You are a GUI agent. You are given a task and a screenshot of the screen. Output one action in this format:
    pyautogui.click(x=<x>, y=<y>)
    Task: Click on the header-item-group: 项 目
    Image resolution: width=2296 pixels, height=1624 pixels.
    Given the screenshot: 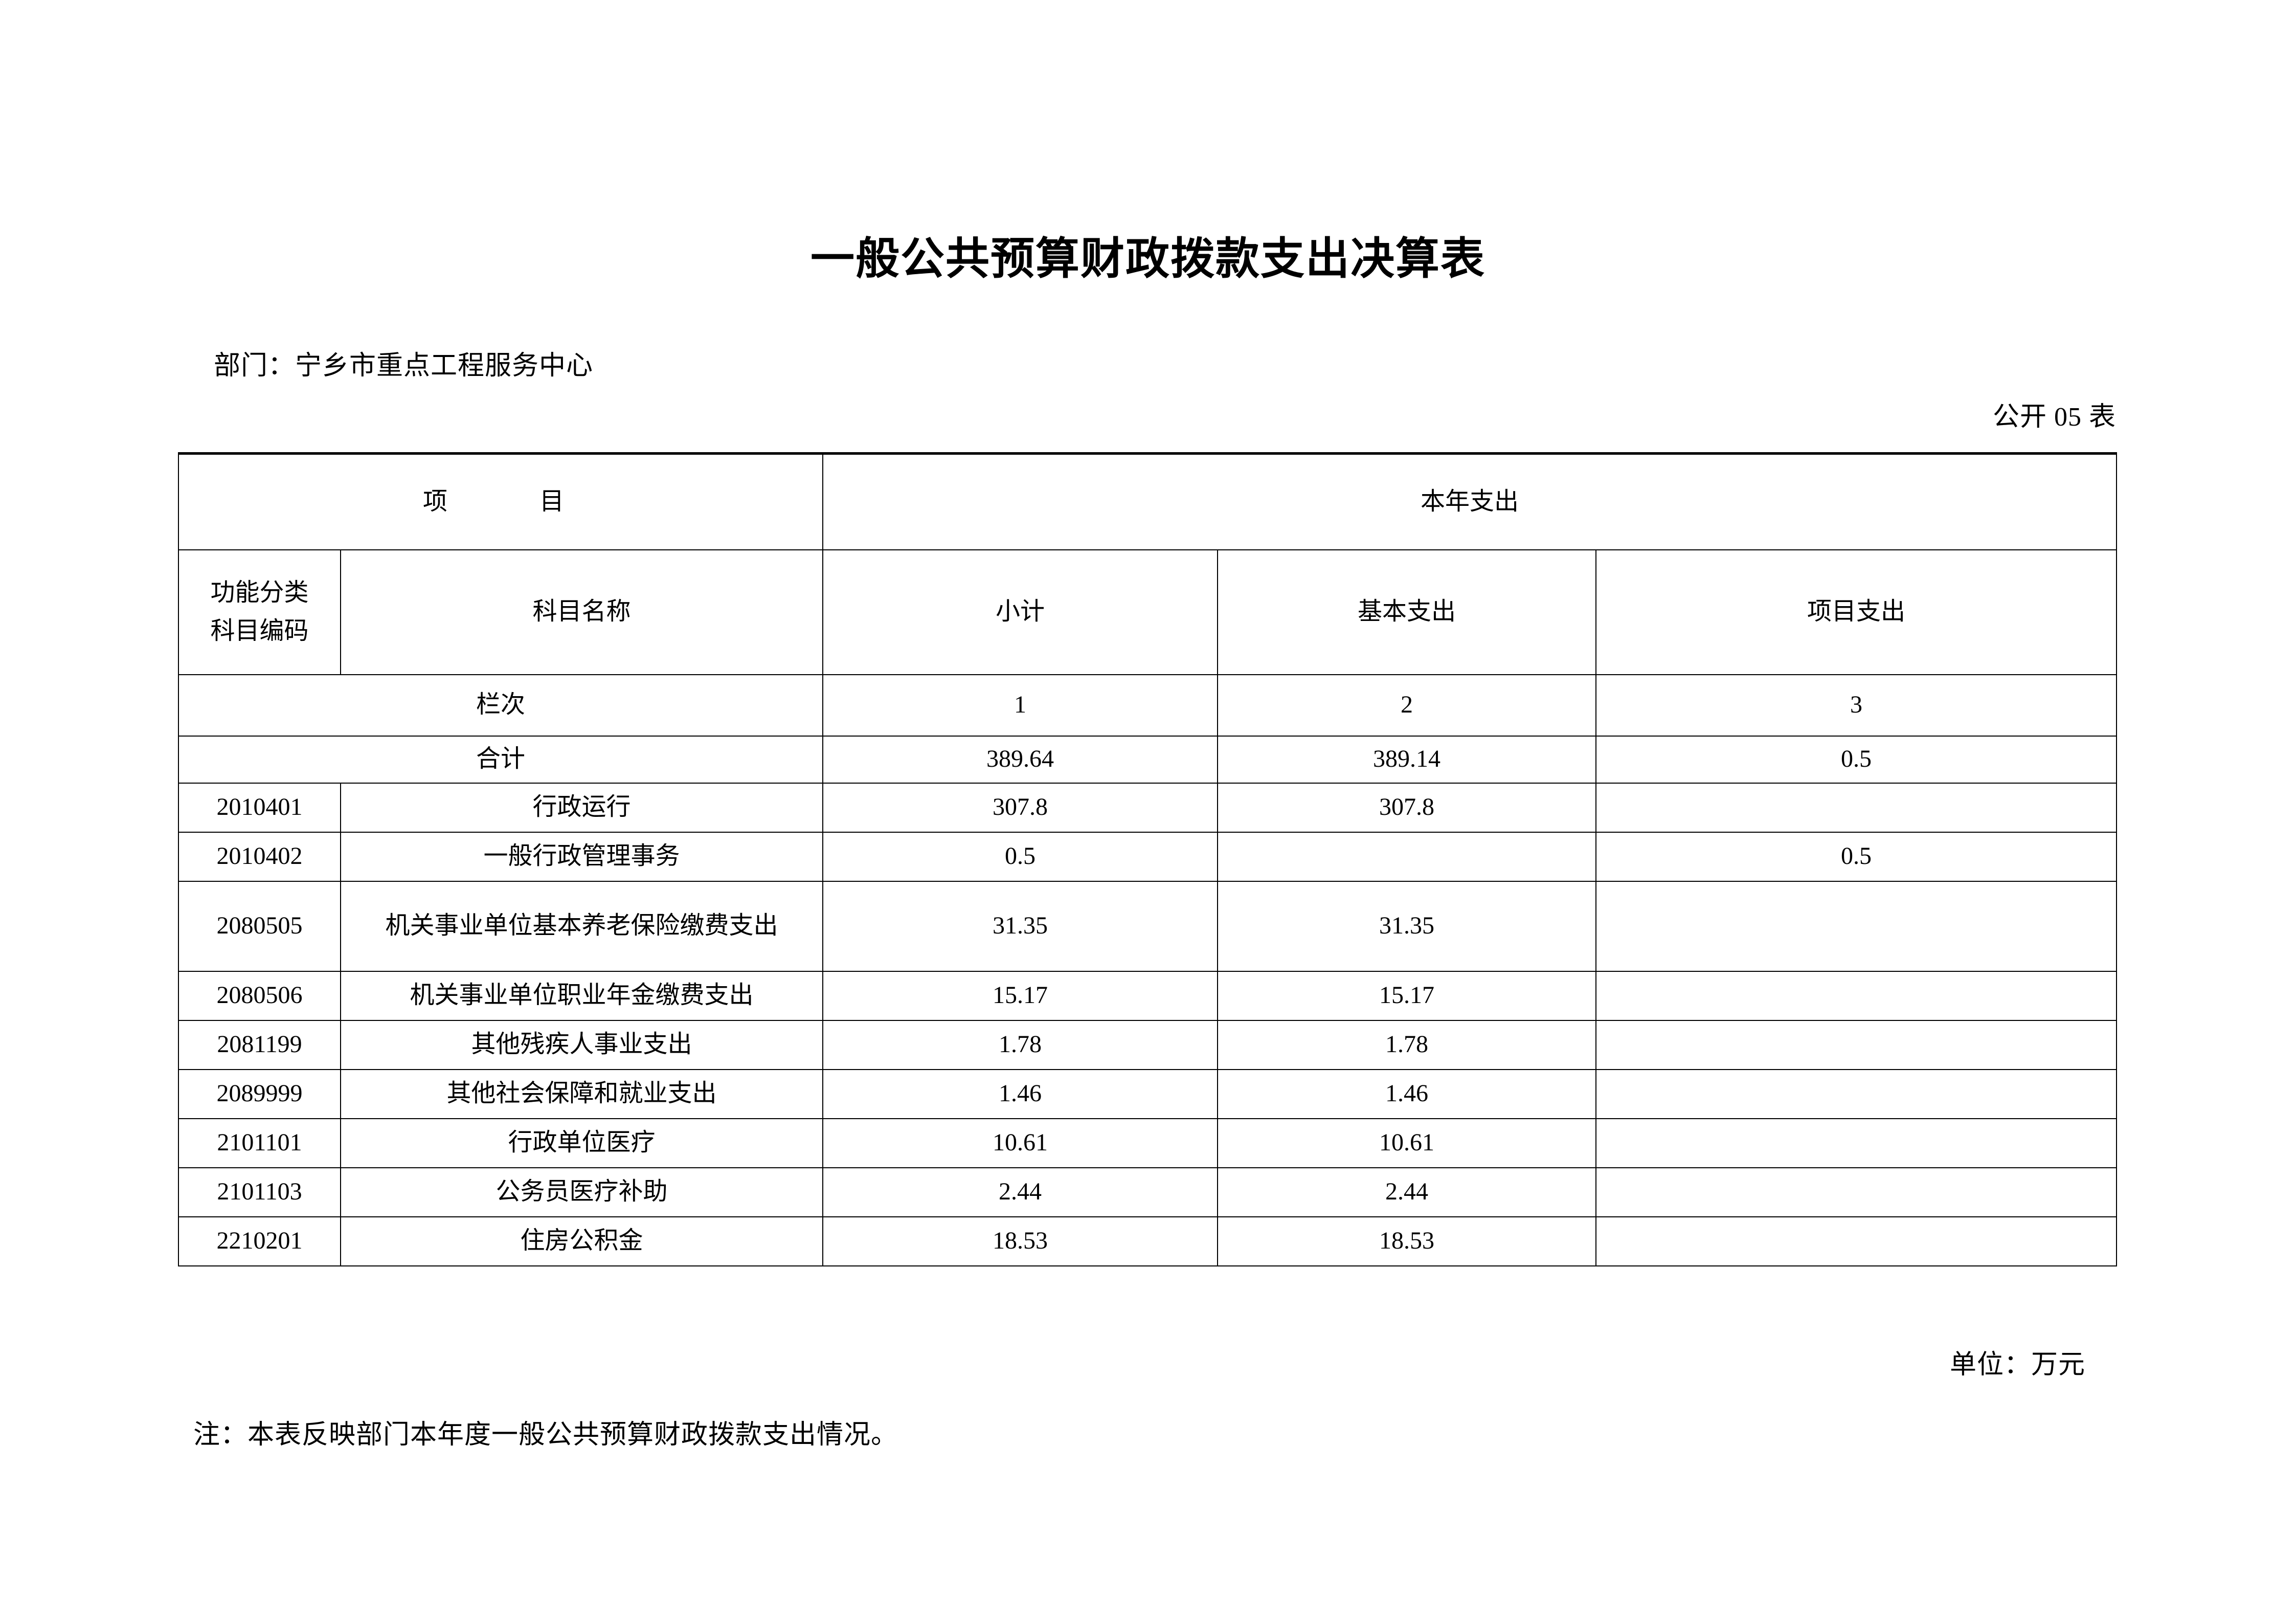 What is the action you would take?
    pyautogui.click(x=501, y=501)
    